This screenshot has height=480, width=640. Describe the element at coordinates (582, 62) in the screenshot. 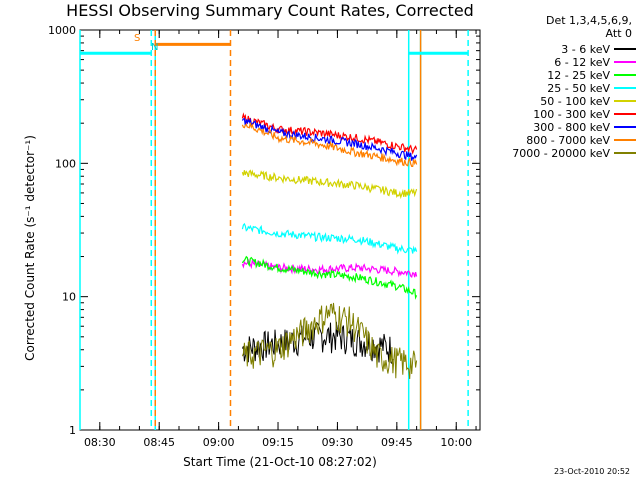

I see `legend-label: 6 - 12 keV` at that location.